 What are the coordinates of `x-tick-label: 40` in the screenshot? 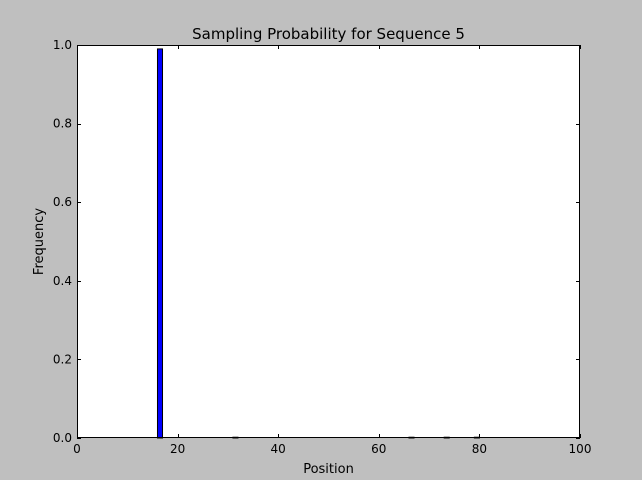 It's located at (278, 449).